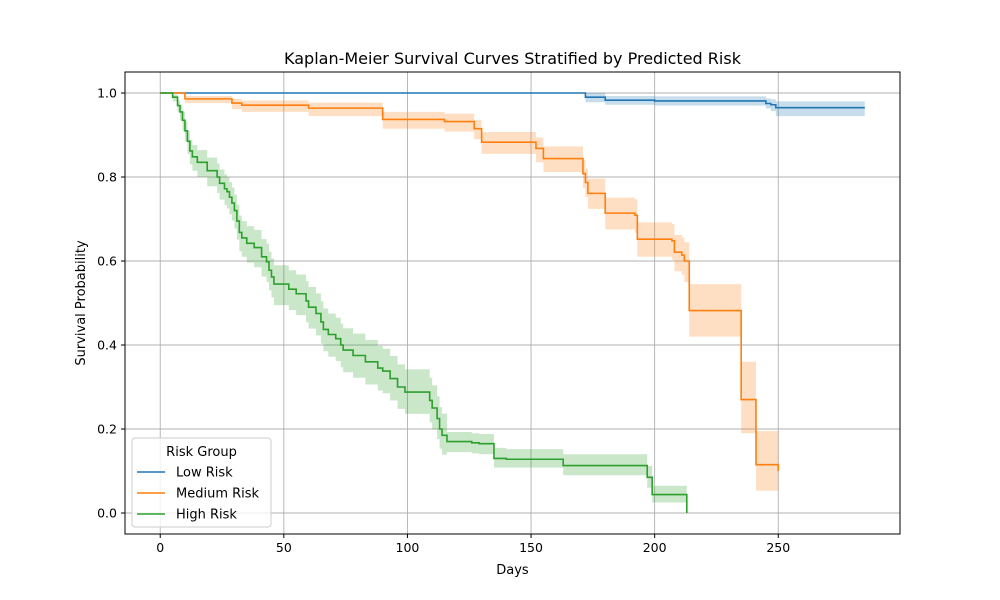 This screenshot has height=600, width=1000. Describe the element at coordinates (107, 261) in the screenshot. I see `y-tick-label: 0.6` at that location.